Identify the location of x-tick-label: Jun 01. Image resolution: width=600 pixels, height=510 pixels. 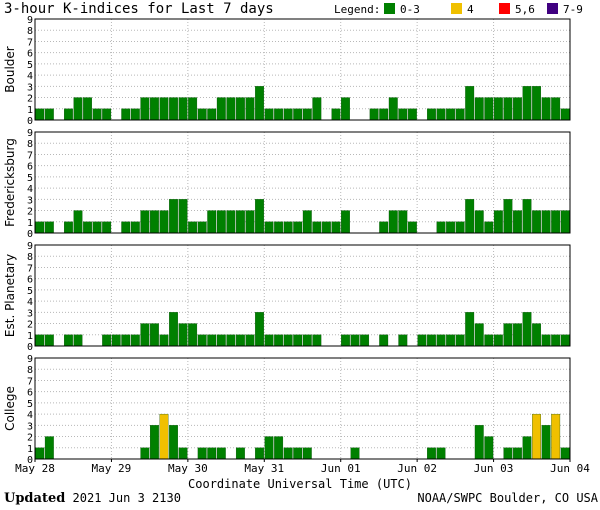
(341, 468).